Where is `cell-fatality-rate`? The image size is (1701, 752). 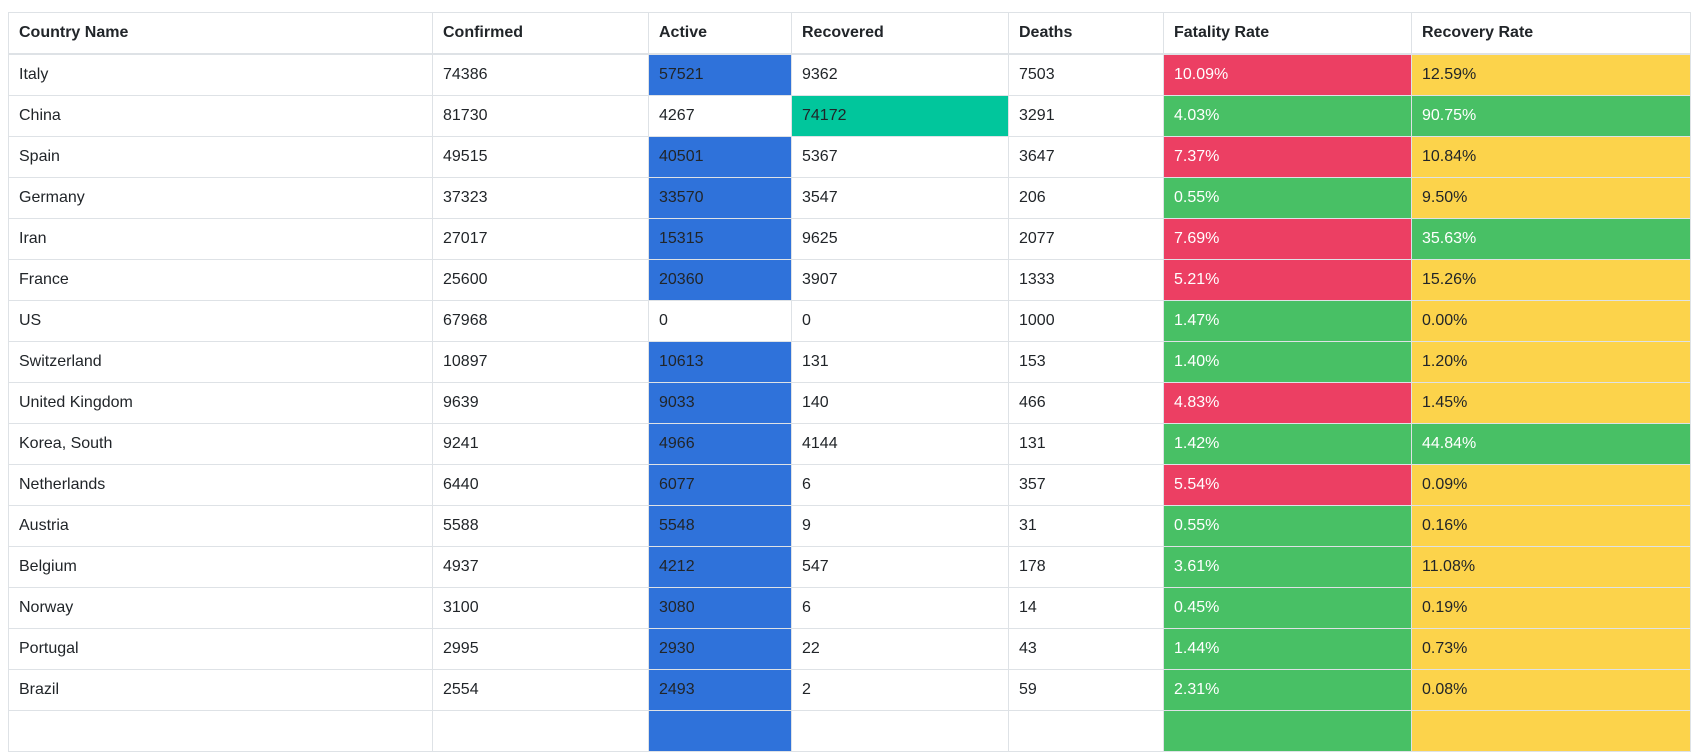 cell-fatality-rate is located at coordinates (1287, 731).